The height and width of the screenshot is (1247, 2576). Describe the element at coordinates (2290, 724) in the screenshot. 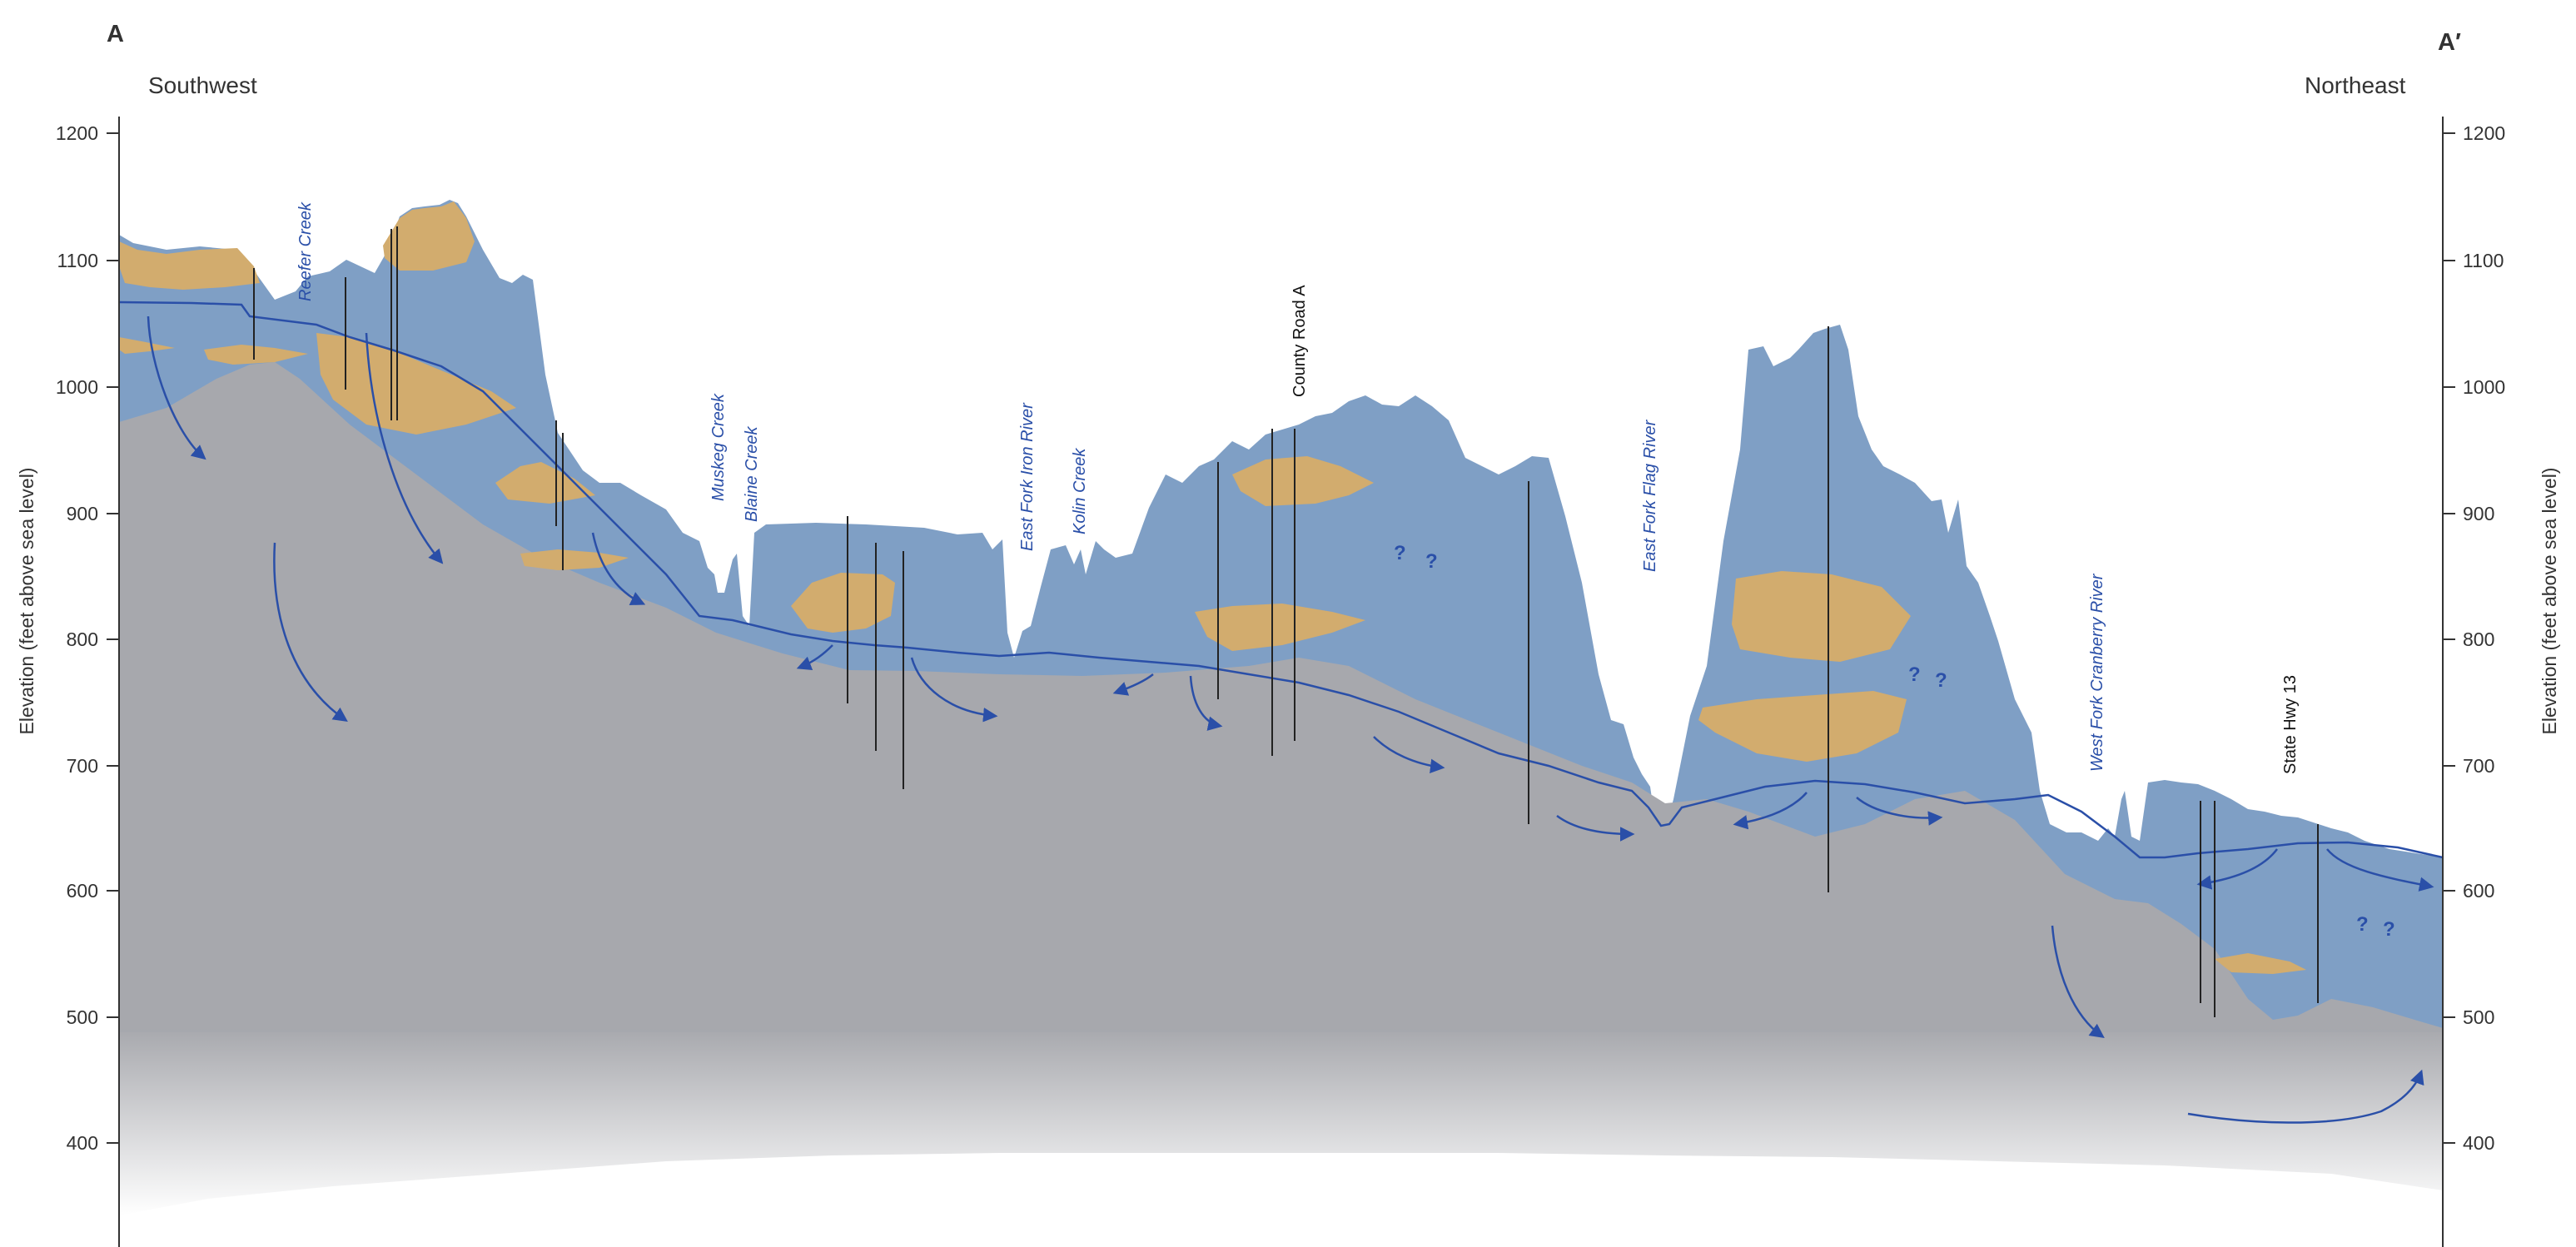

I see `road-label: State Hwy 13` at that location.